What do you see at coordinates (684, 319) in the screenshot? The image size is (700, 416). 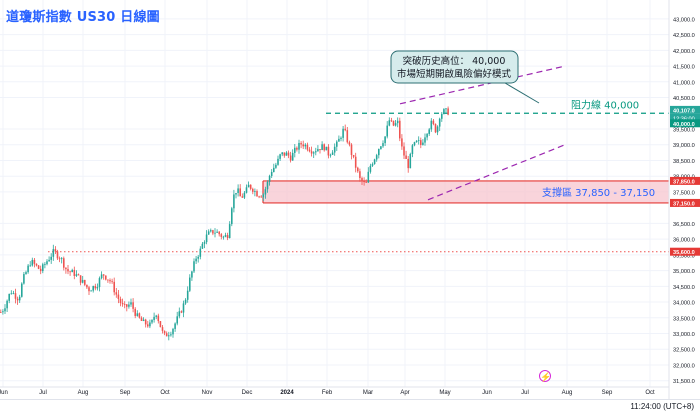 I see `price-tick-label: 33,500.0` at bounding box center [684, 319].